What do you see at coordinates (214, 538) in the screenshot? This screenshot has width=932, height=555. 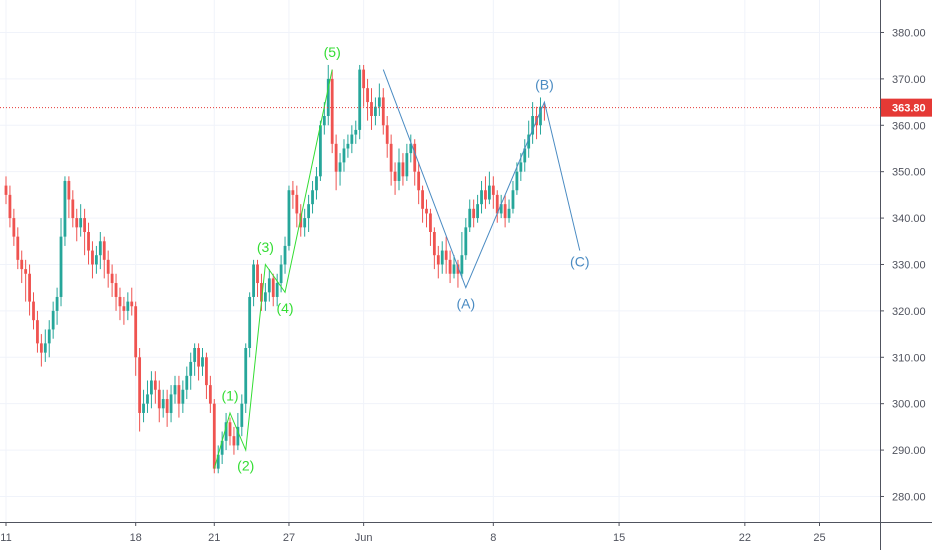 I see `x-tick-label: 21` at bounding box center [214, 538].